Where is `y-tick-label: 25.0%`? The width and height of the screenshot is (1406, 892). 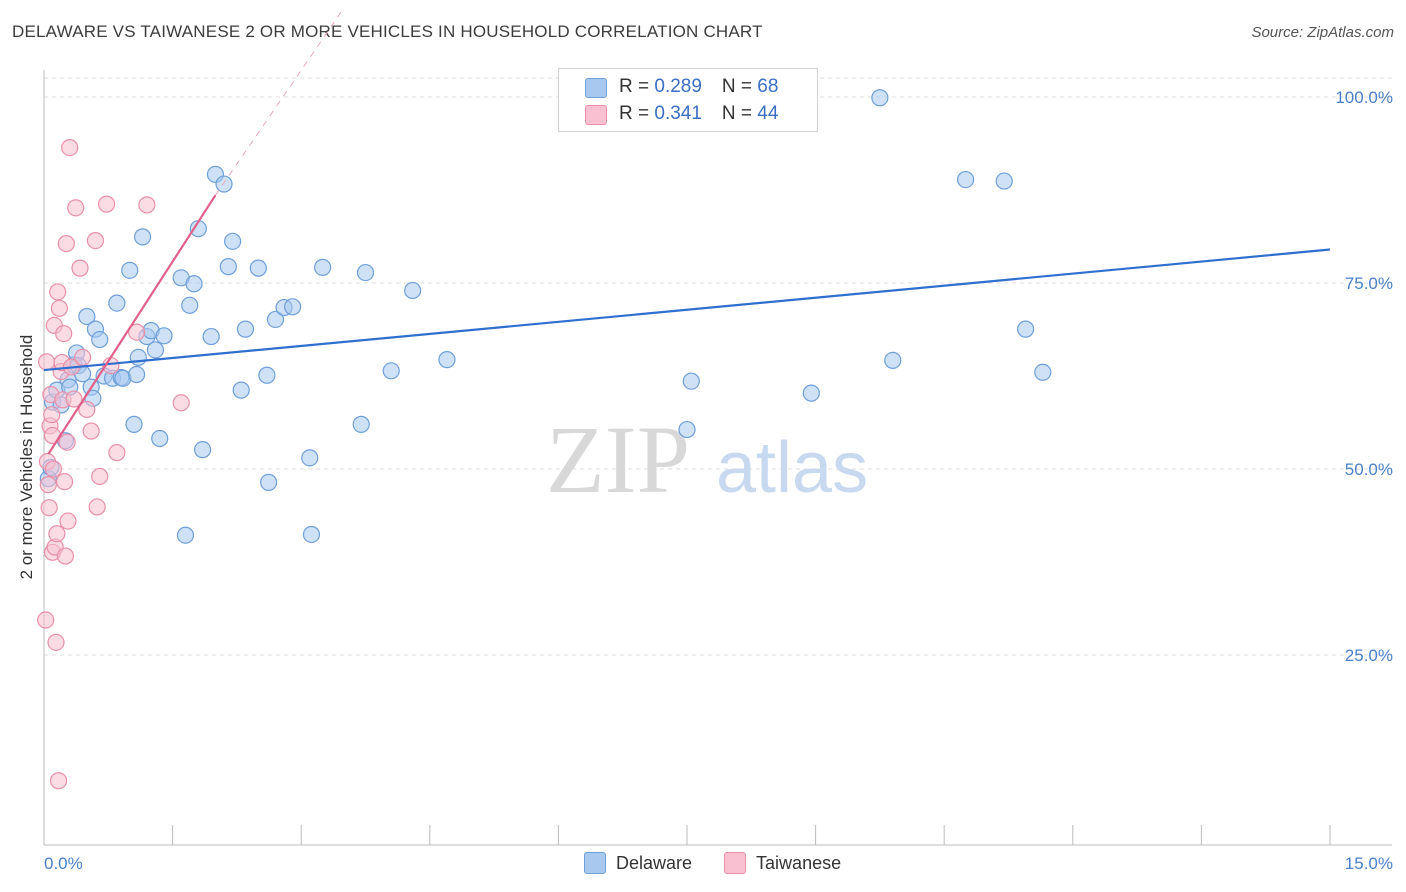
y-tick-label: 25.0% is located at coordinates (1369, 655).